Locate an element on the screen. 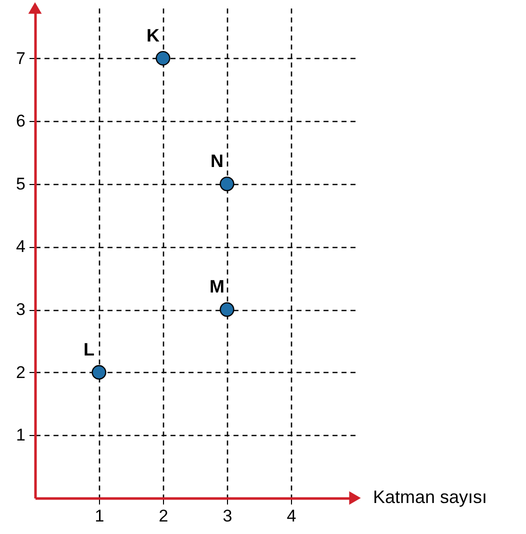  y-tick-label: 3 is located at coordinates (21, 310).